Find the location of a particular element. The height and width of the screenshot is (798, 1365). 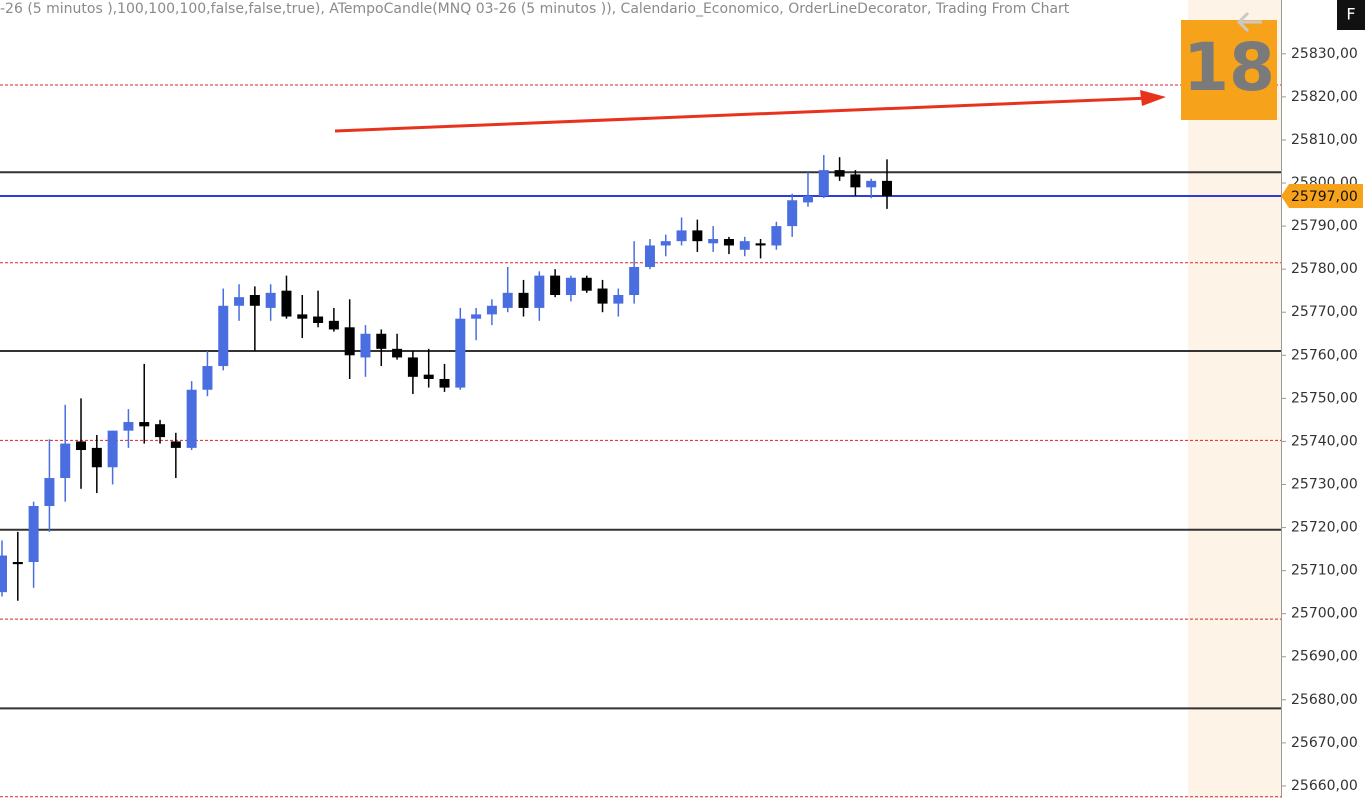

y-tick-label: 25780,00 is located at coordinates (1324, 269).